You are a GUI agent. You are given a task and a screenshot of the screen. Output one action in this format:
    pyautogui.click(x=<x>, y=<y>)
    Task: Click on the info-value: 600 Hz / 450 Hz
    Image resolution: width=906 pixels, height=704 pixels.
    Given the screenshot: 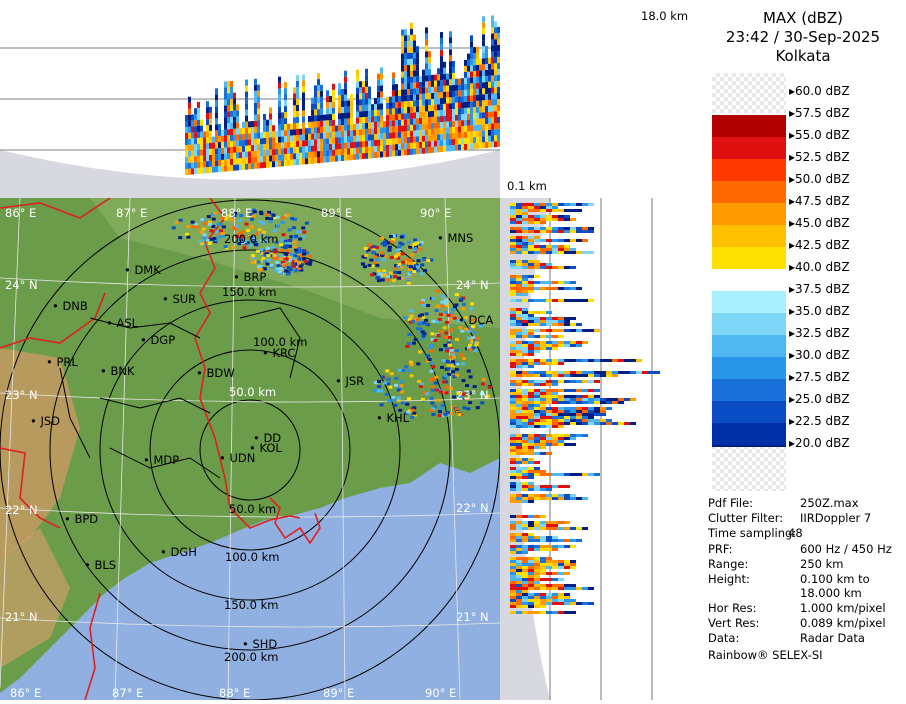 What is the action you would take?
    pyautogui.click(x=846, y=549)
    